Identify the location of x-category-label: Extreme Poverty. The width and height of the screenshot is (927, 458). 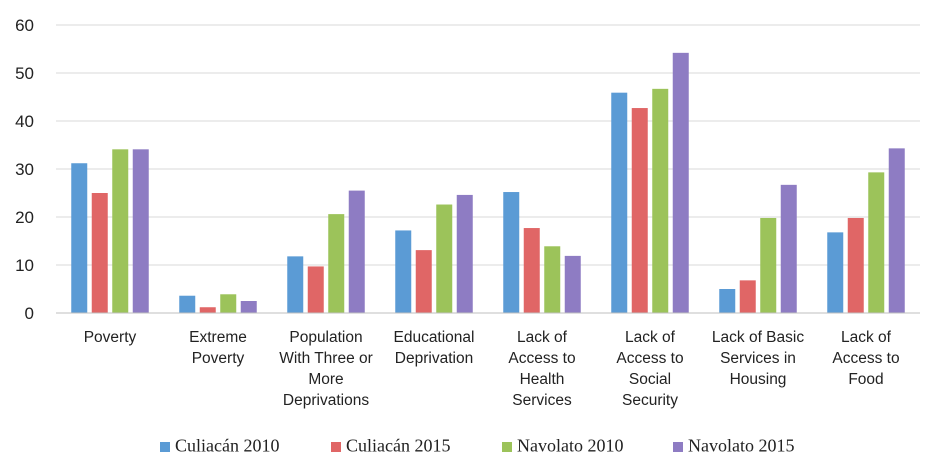
(218, 348).